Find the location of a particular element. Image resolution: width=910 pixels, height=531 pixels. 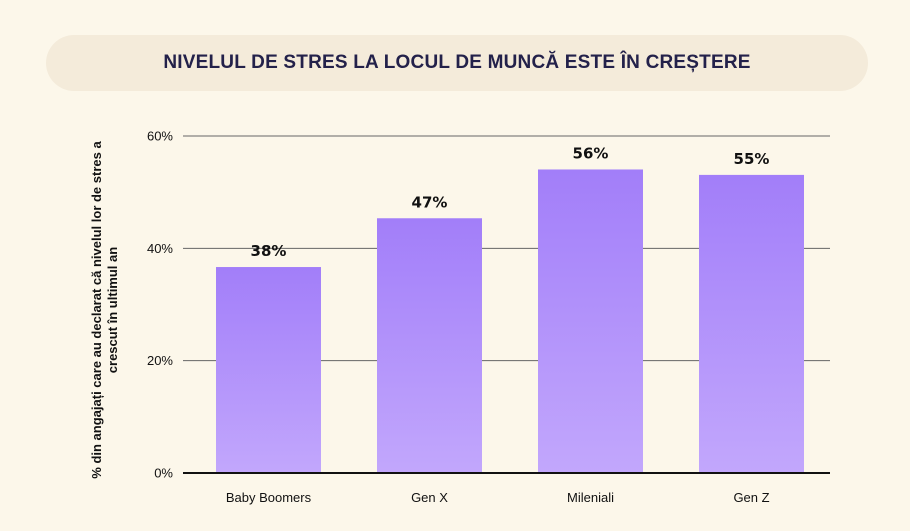

y-tick-label: 40% is located at coordinates (160, 248).